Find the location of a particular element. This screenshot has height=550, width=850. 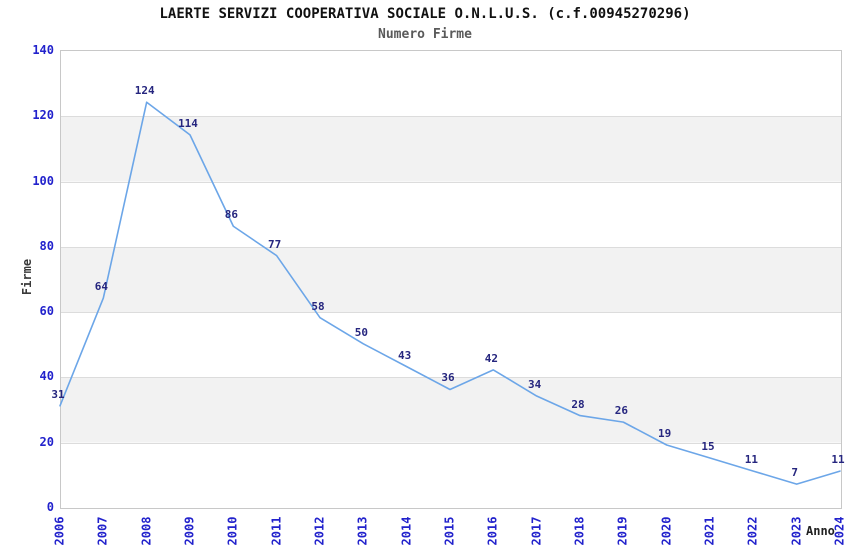

point-value-label: 28 is located at coordinates (578, 404).